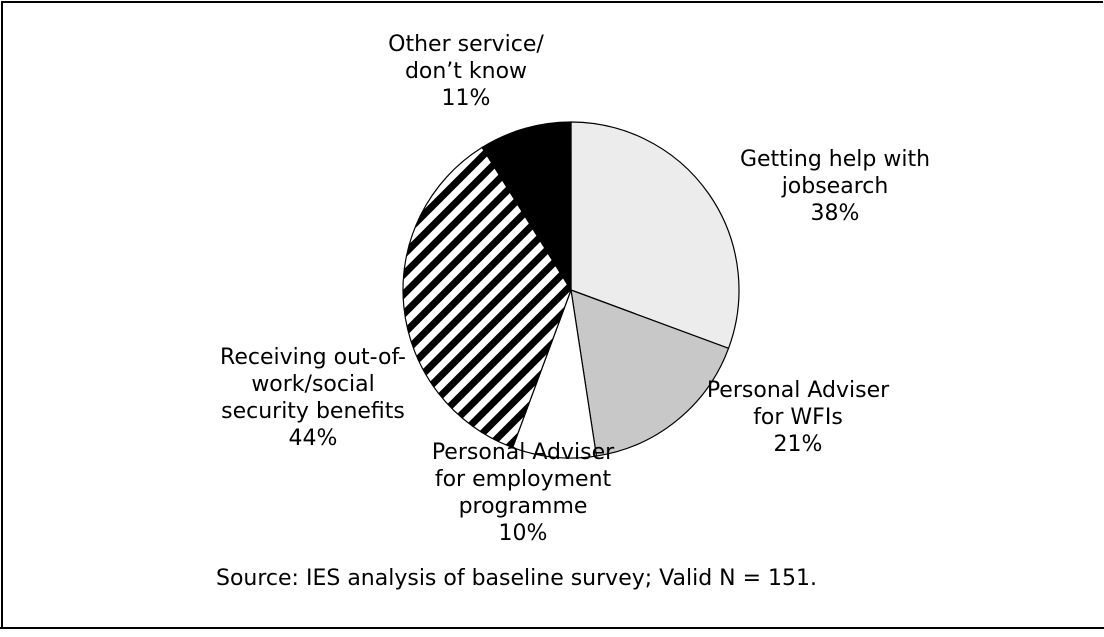  What do you see at coordinates (798, 444) in the screenshot?
I see `slice-percent-label: 21%` at bounding box center [798, 444].